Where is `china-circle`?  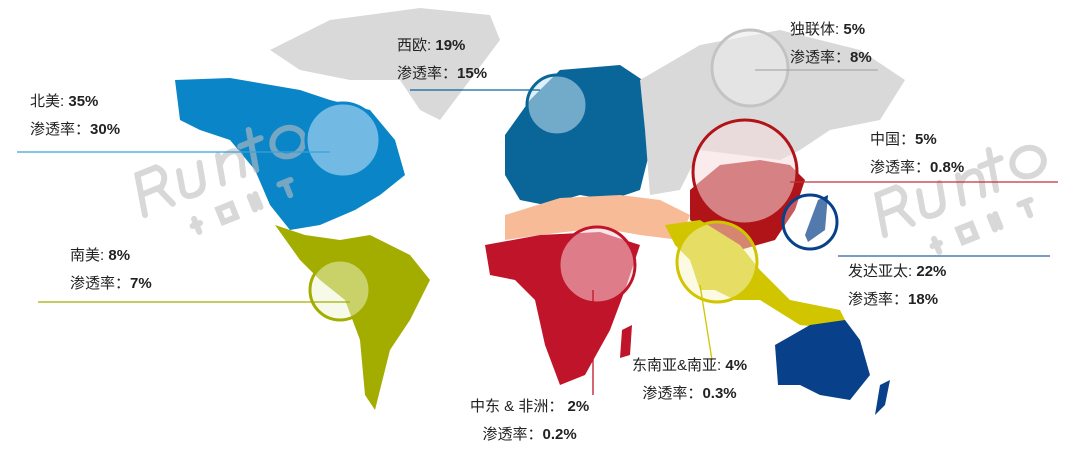
china-circle is located at coordinates (745, 172).